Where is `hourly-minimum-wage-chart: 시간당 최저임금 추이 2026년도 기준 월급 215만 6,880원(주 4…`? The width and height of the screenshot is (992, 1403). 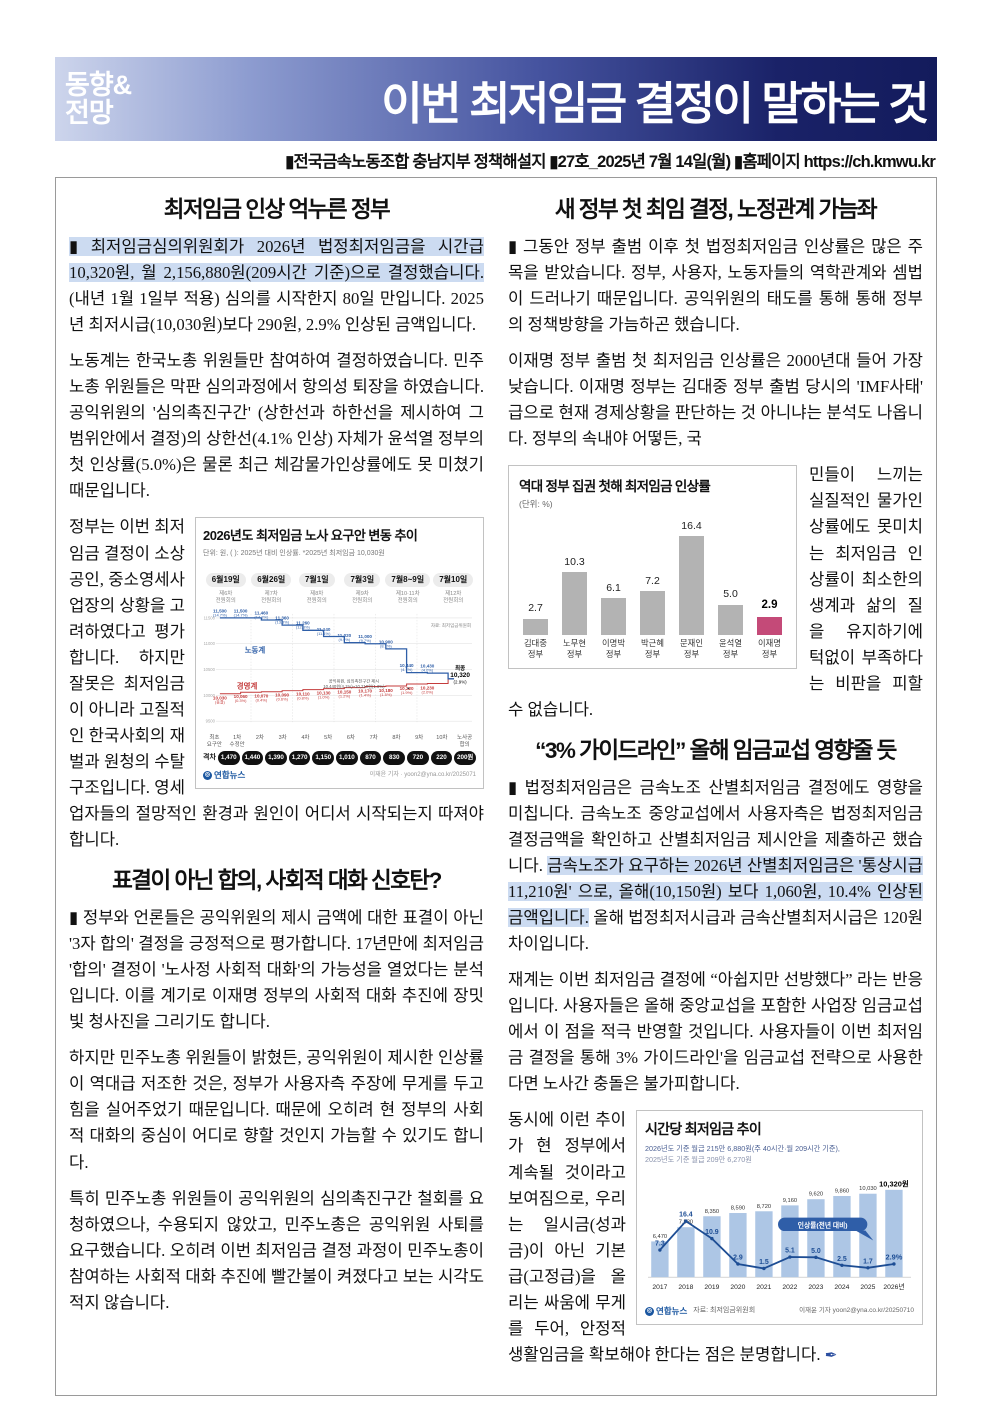 hourly-minimum-wage-chart: 시간당 최저임금 추이 2026년도 기준 월급 215만 6,880원(주 4… is located at coordinates (779, 1217).